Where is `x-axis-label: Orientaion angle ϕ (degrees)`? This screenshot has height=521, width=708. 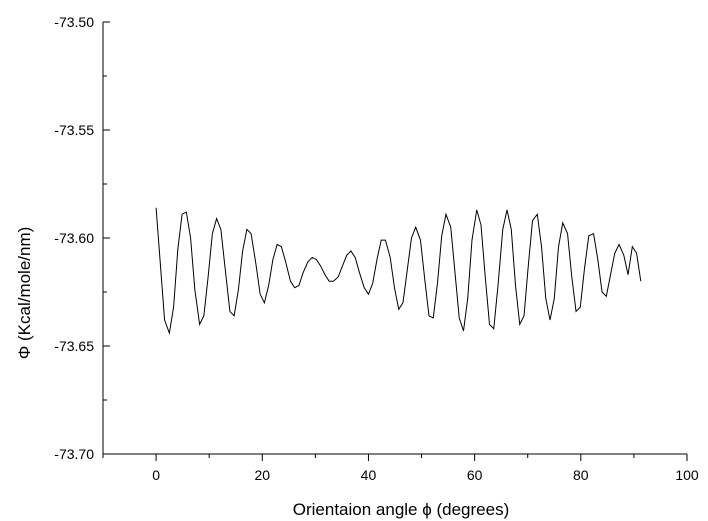
x-axis-label: Orientaion angle ϕ (degrees) is located at coordinates (401, 509).